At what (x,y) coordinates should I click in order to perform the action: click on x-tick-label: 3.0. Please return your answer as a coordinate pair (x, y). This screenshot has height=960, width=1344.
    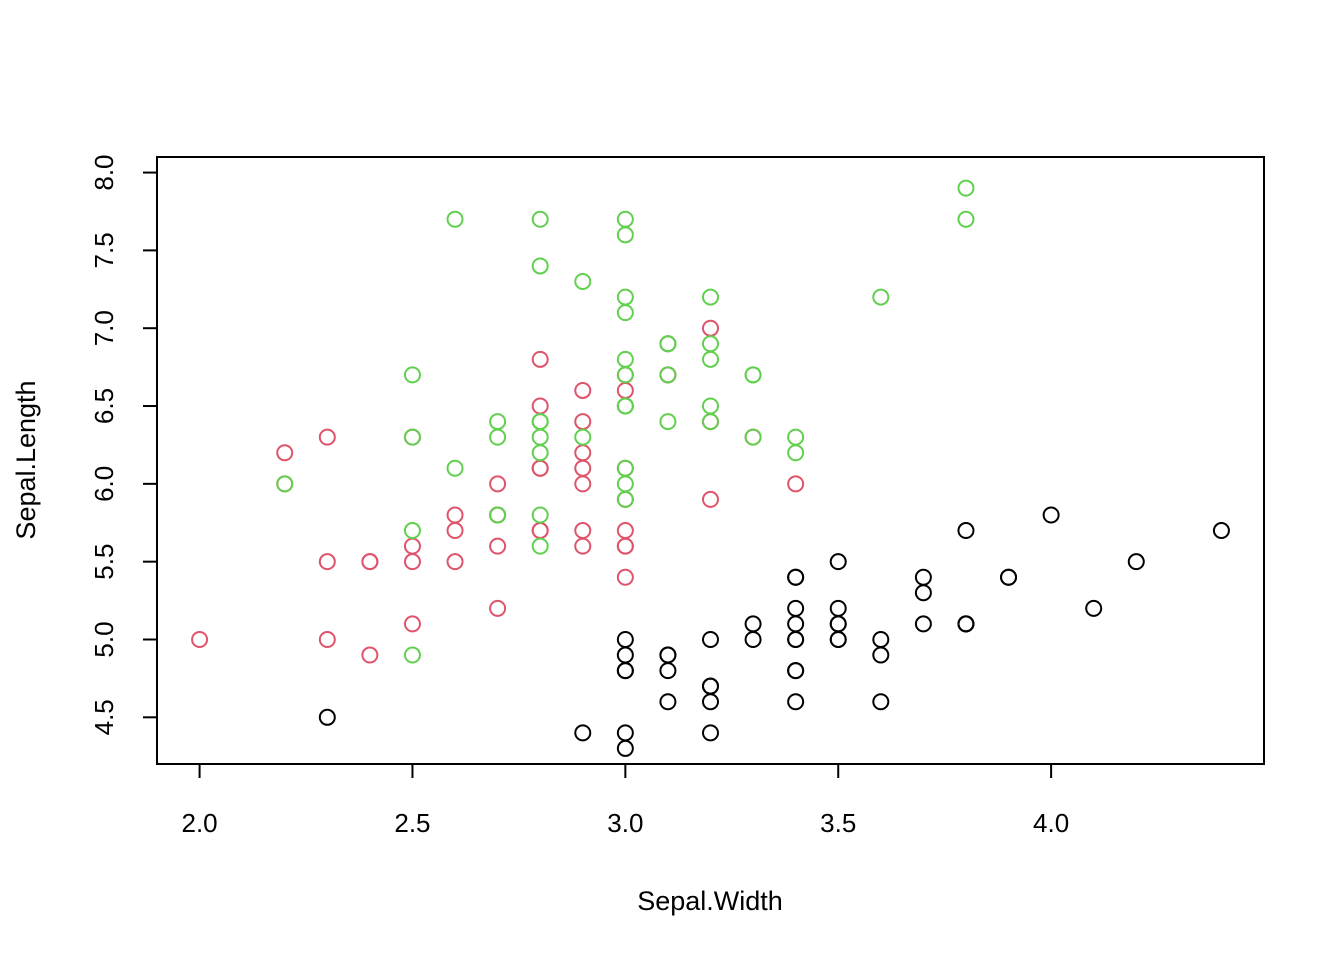
    Looking at the image, I should click on (625, 823).